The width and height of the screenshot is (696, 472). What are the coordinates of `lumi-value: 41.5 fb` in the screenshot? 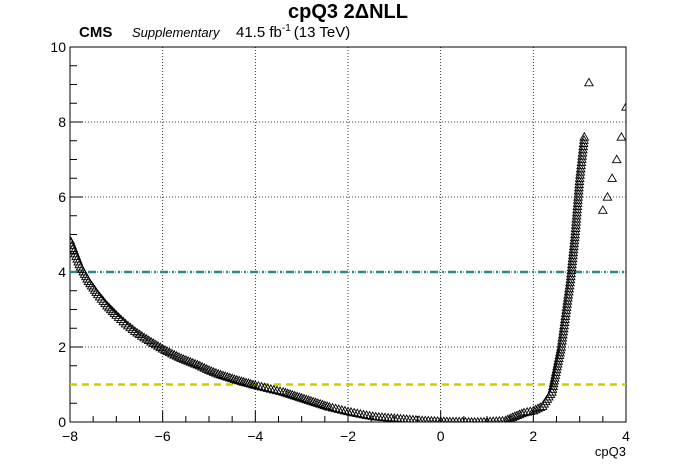 It's located at (259, 32).